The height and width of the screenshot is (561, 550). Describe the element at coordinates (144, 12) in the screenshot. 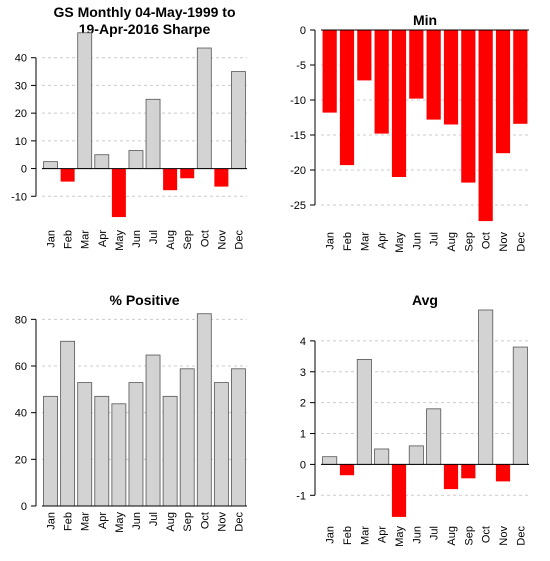

I see `chart-title: GS Monthly 04-May-1999 to` at that location.